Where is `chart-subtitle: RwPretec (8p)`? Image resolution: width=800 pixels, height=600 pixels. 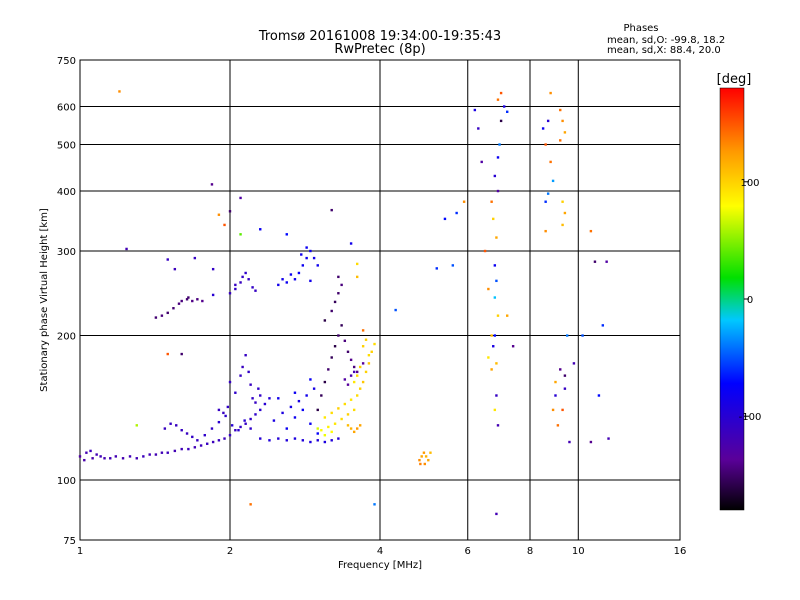
chart-subtitle: RwPretec (8p) is located at coordinates (379, 49).